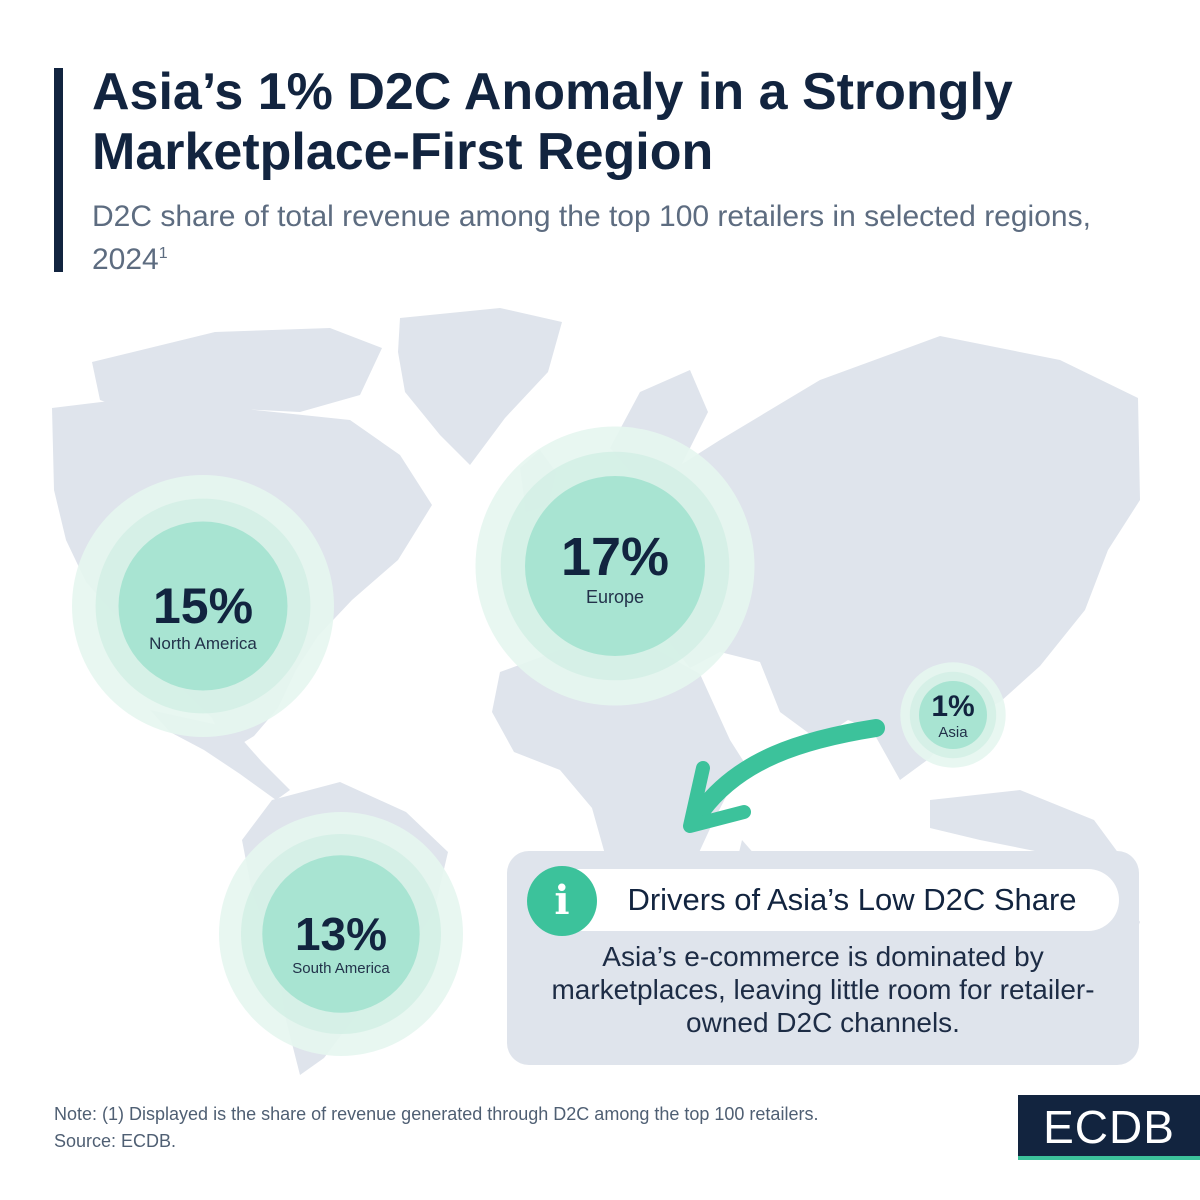 The width and height of the screenshot is (1200, 1200). What do you see at coordinates (1109, 1158) in the screenshot?
I see `ecdb-logo-underline` at bounding box center [1109, 1158].